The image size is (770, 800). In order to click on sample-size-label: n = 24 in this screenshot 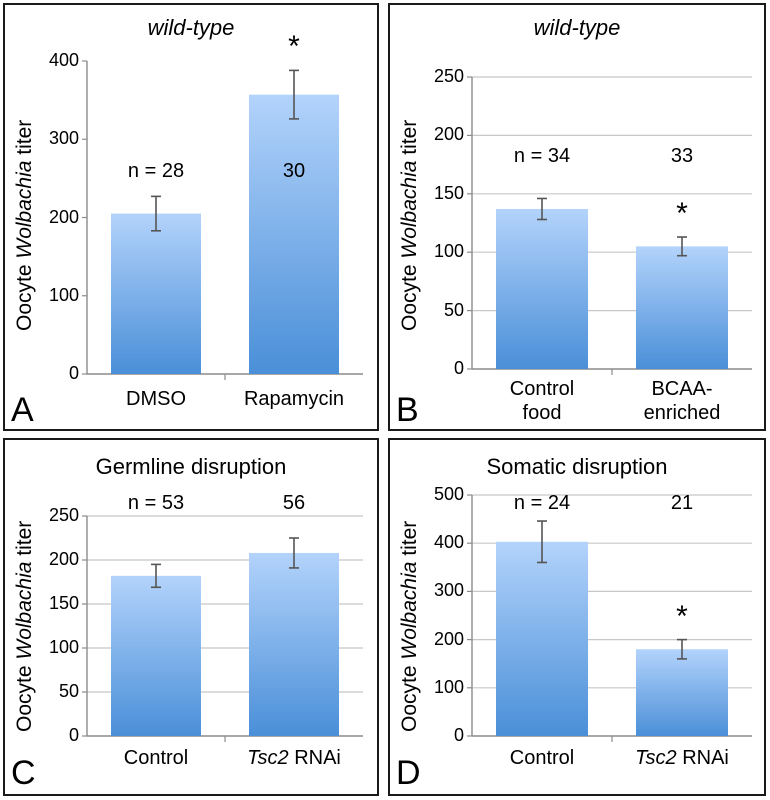, I will do `click(542, 503)`.